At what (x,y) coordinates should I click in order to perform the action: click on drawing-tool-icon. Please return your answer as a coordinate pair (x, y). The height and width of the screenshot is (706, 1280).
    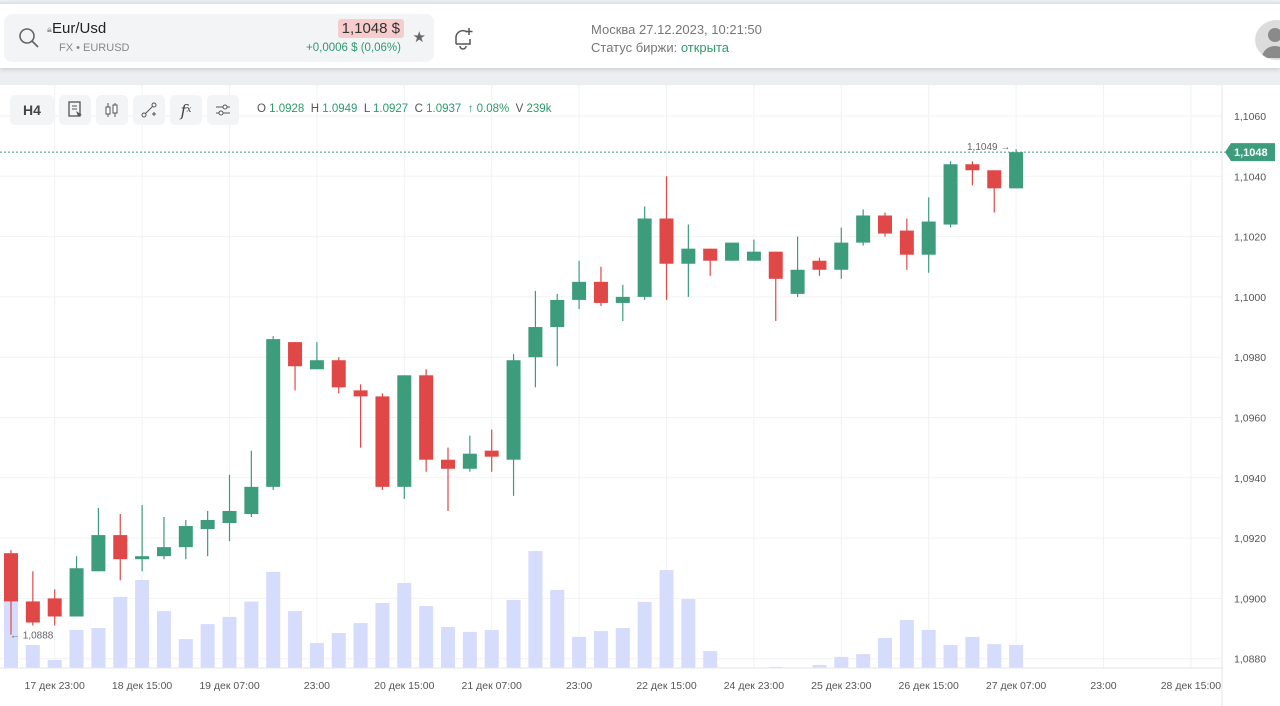
    Looking at the image, I should click on (149, 110).